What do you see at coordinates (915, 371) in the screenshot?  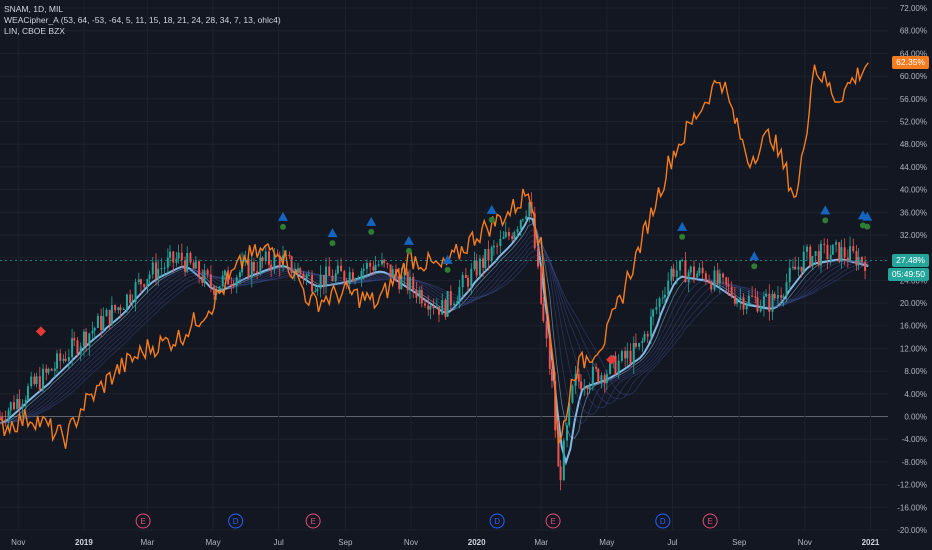 I see `y-tick-label: 8.00%` at bounding box center [915, 371].